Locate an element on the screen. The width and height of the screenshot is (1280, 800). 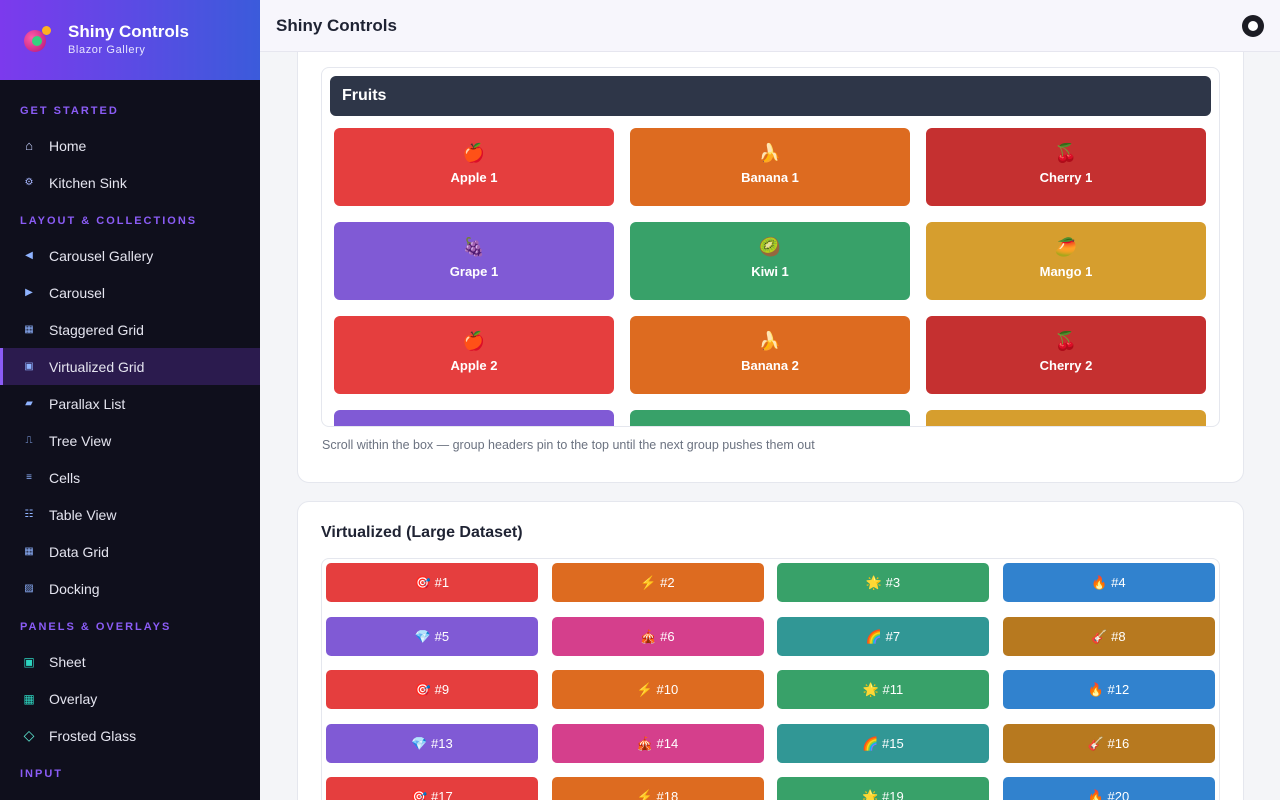
sidebar-section-layout-collections: LAYOUT & COLLECTIONS is located at coordinates (109, 221).